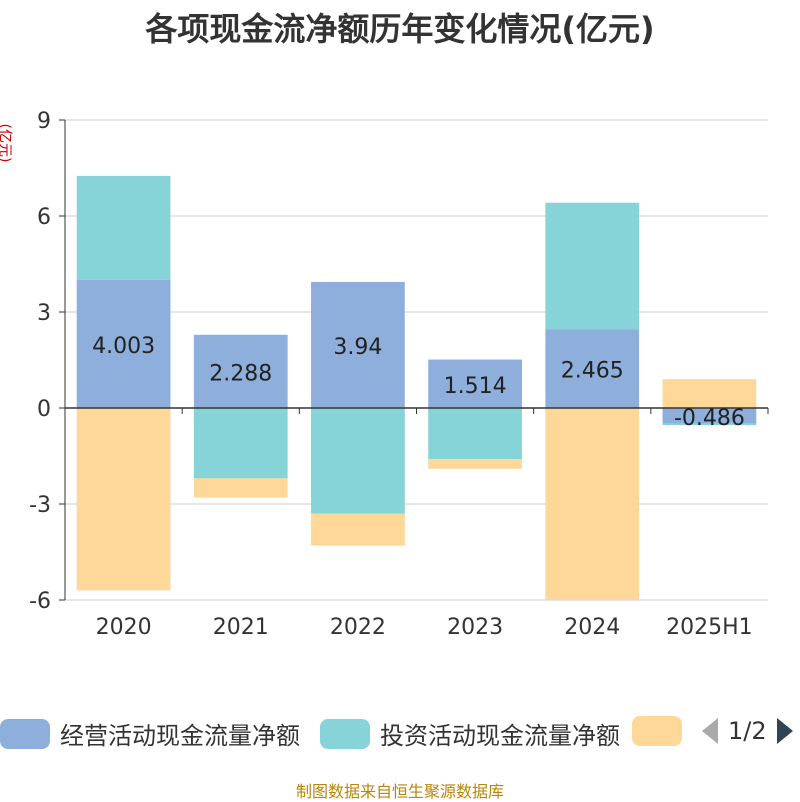 Image resolution: width=800 pixels, height=802 pixels. I want to click on legend-item-third, so click(657, 731).